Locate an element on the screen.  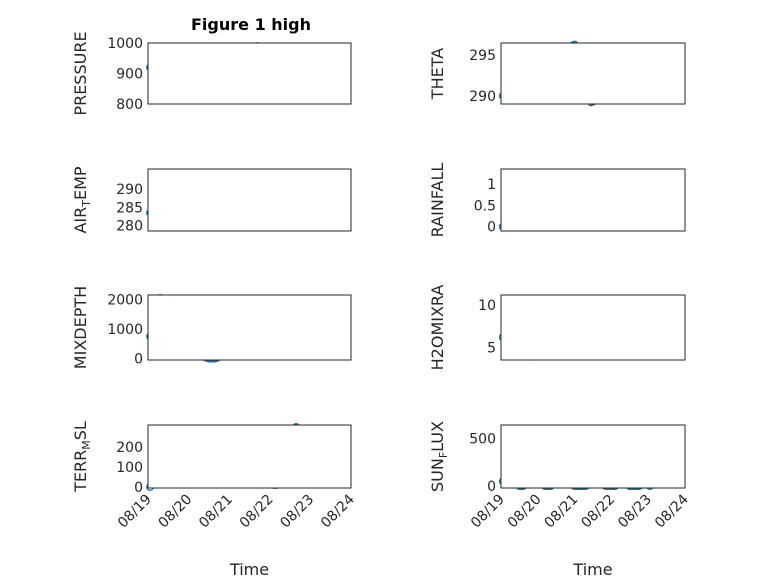
sun_flux-xtick-label: 08/23 is located at coordinates (635, 512).